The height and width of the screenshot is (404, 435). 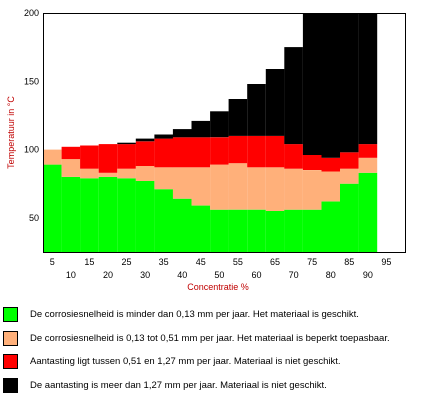 I want to click on x-tick-label: 95, so click(x=386, y=262).